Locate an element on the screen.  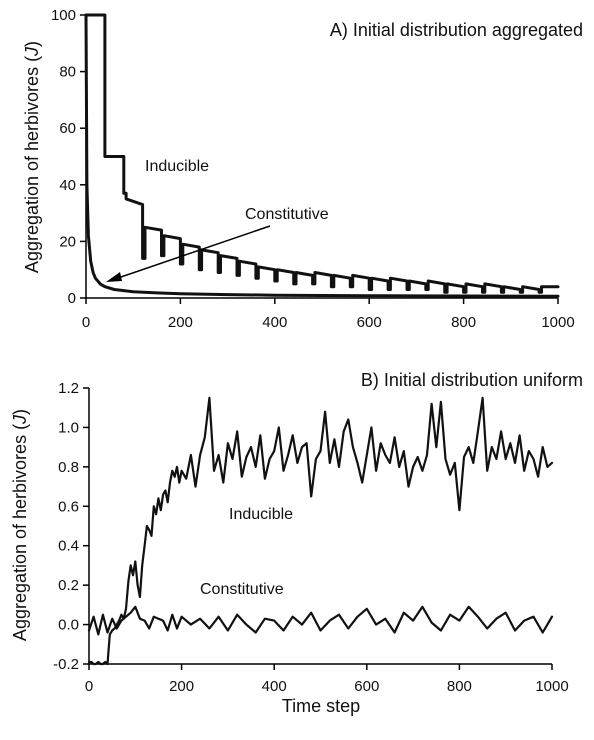
y-tick-label: 60 is located at coordinates (67, 128).